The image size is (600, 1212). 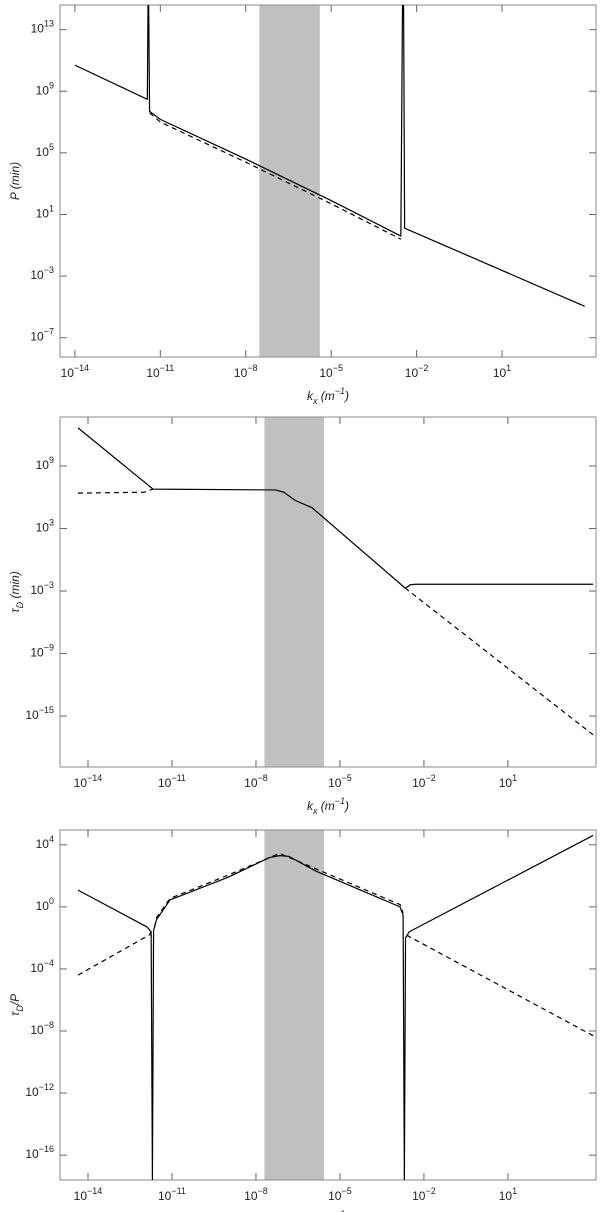 What do you see at coordinates (42, 966) in the screenshot?
I see `y-tick-label: 10⁻⁴` at bounding box center [42, 966].